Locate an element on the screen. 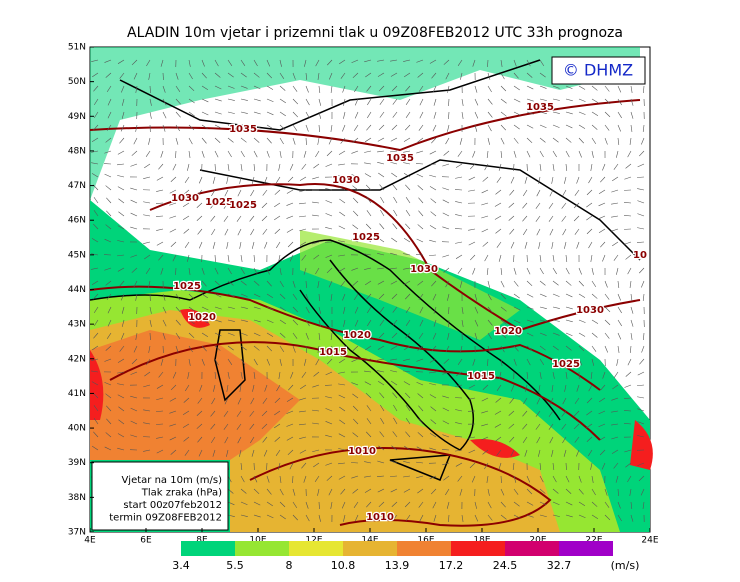  isobar-label: 1030 is located at coordinates (185, 198).